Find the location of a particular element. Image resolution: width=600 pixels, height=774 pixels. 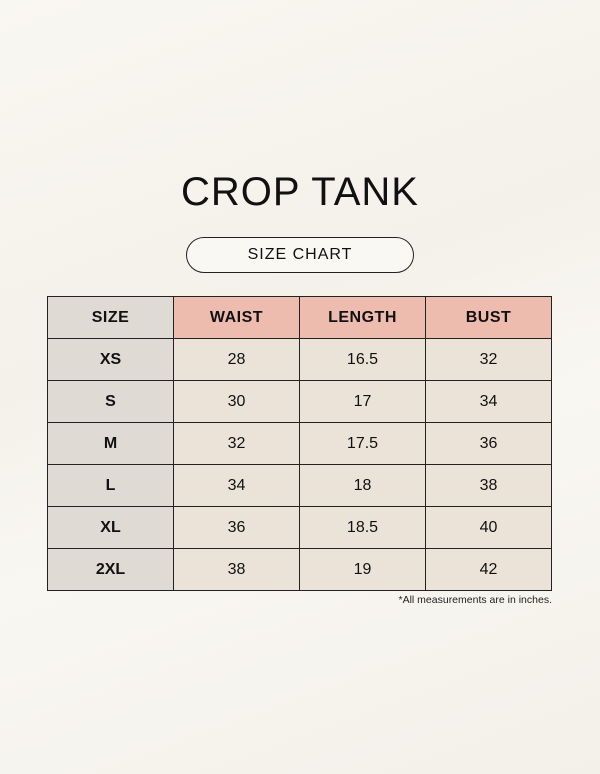

table-row: 2XL 38 19 42 is located at coordinates (299, 569).